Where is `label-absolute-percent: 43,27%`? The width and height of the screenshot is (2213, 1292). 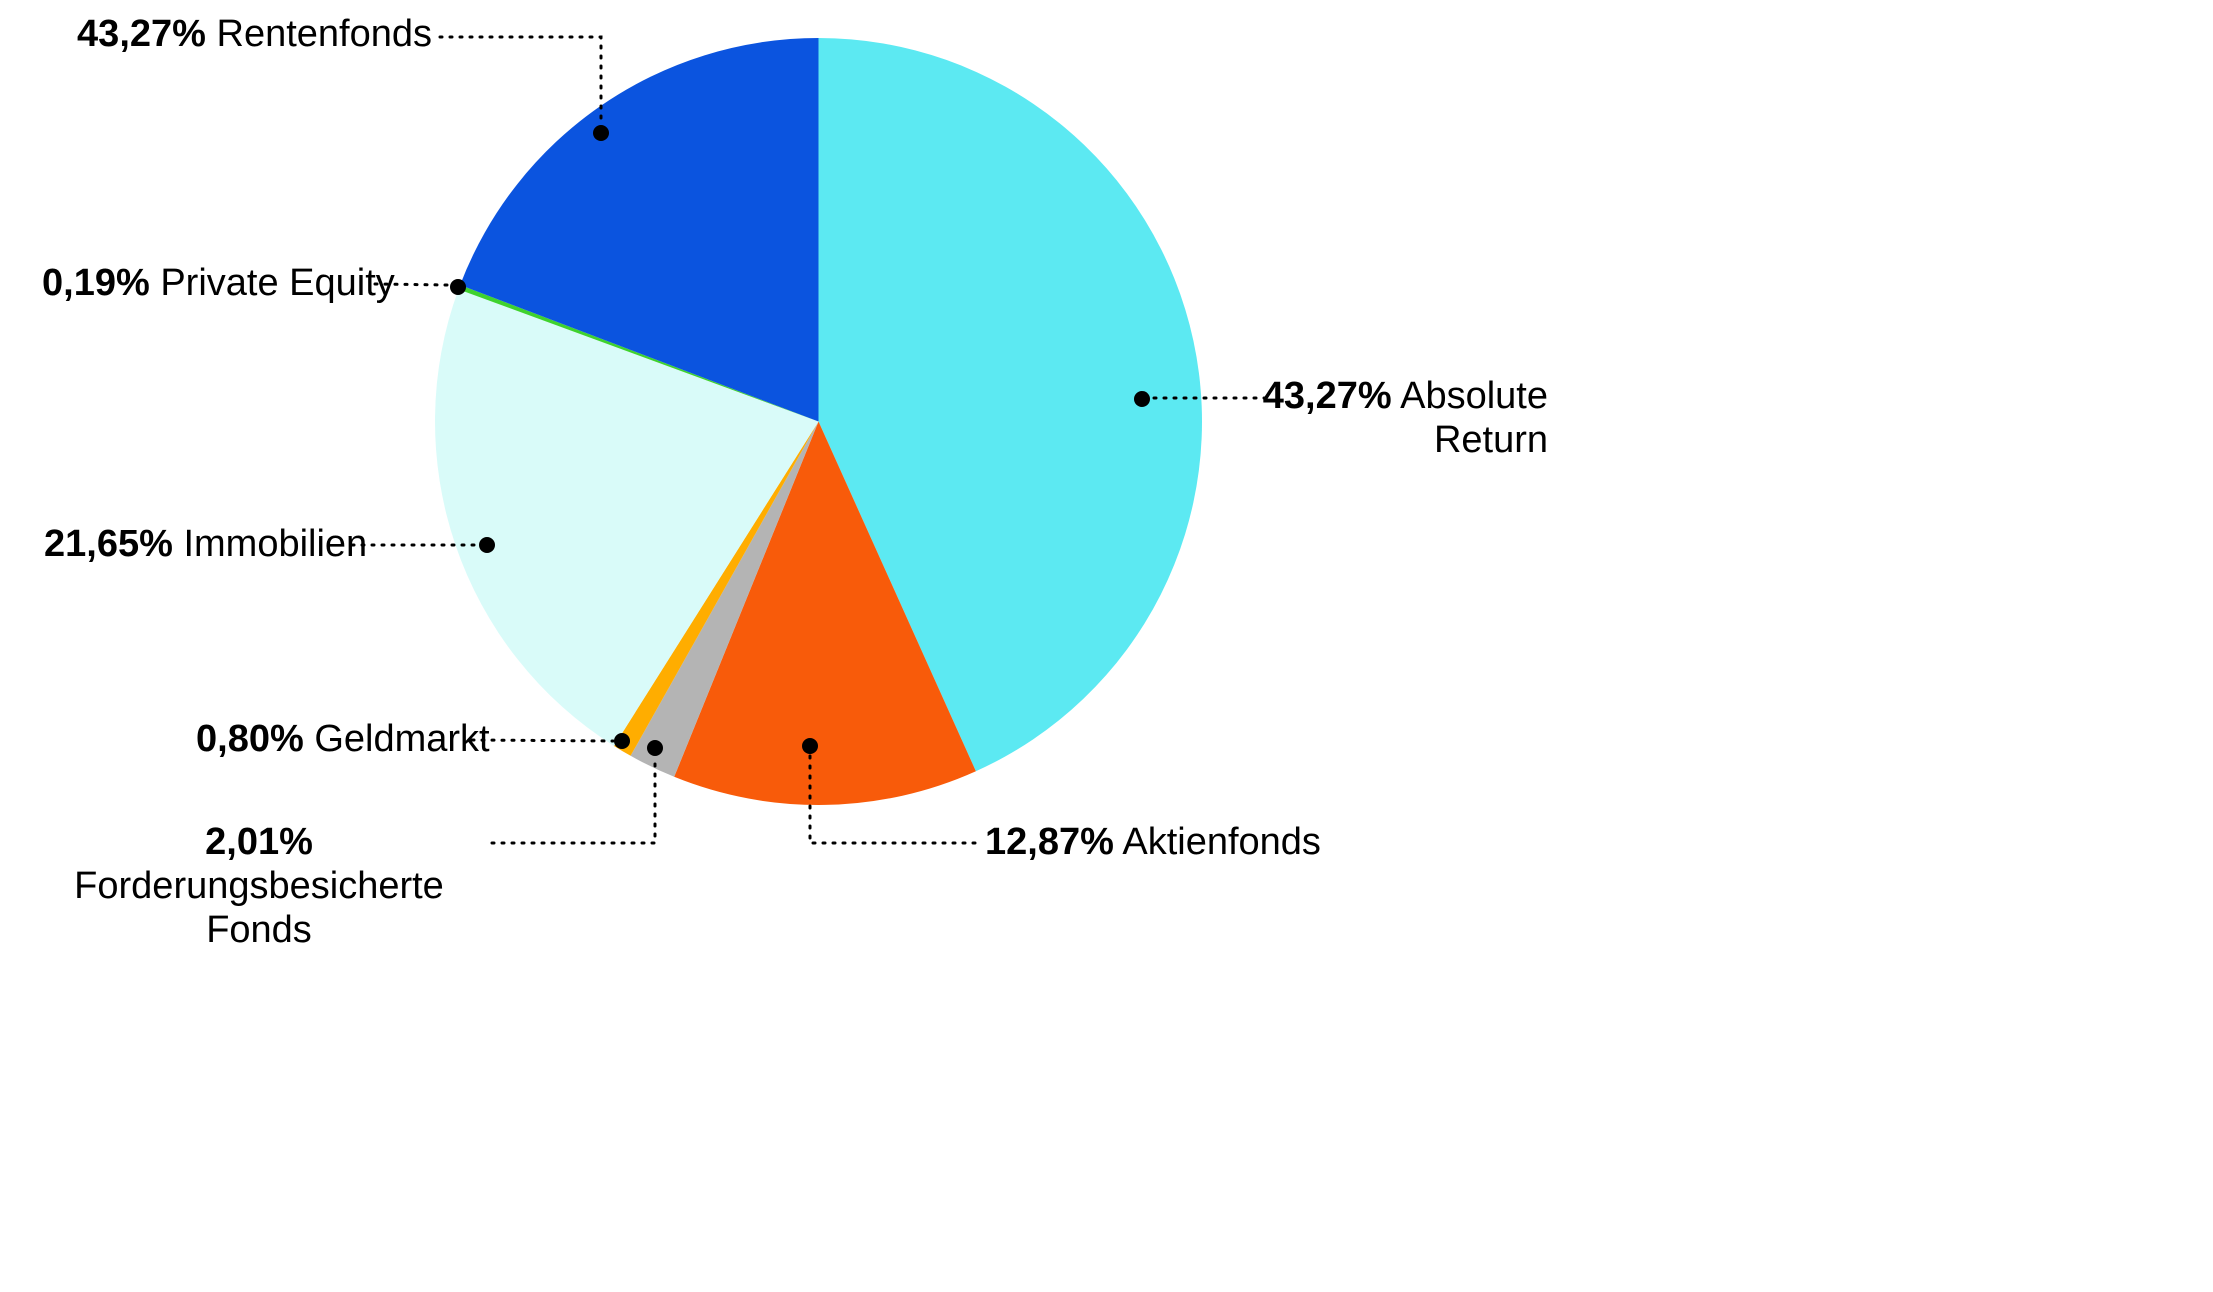
label-absolute-percent: 43,27% is located at coordinates (1327, 396).